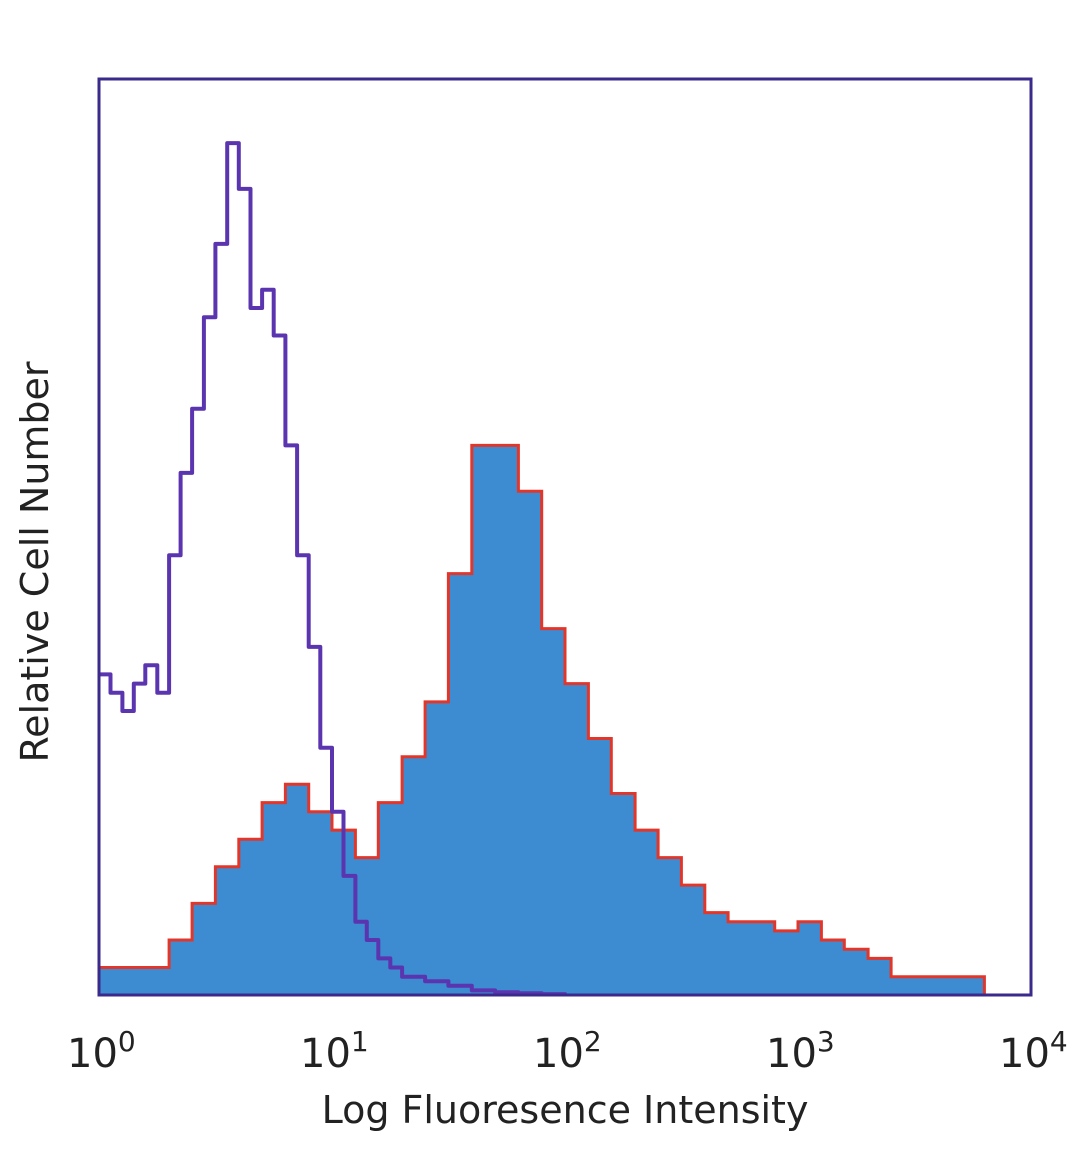 The image size is (1080, 1169). What do you see at coordinates (1059, 1041) in the screenshot?
I see `x-tick-exponent: 4` at bounding box center [1059, 1041].